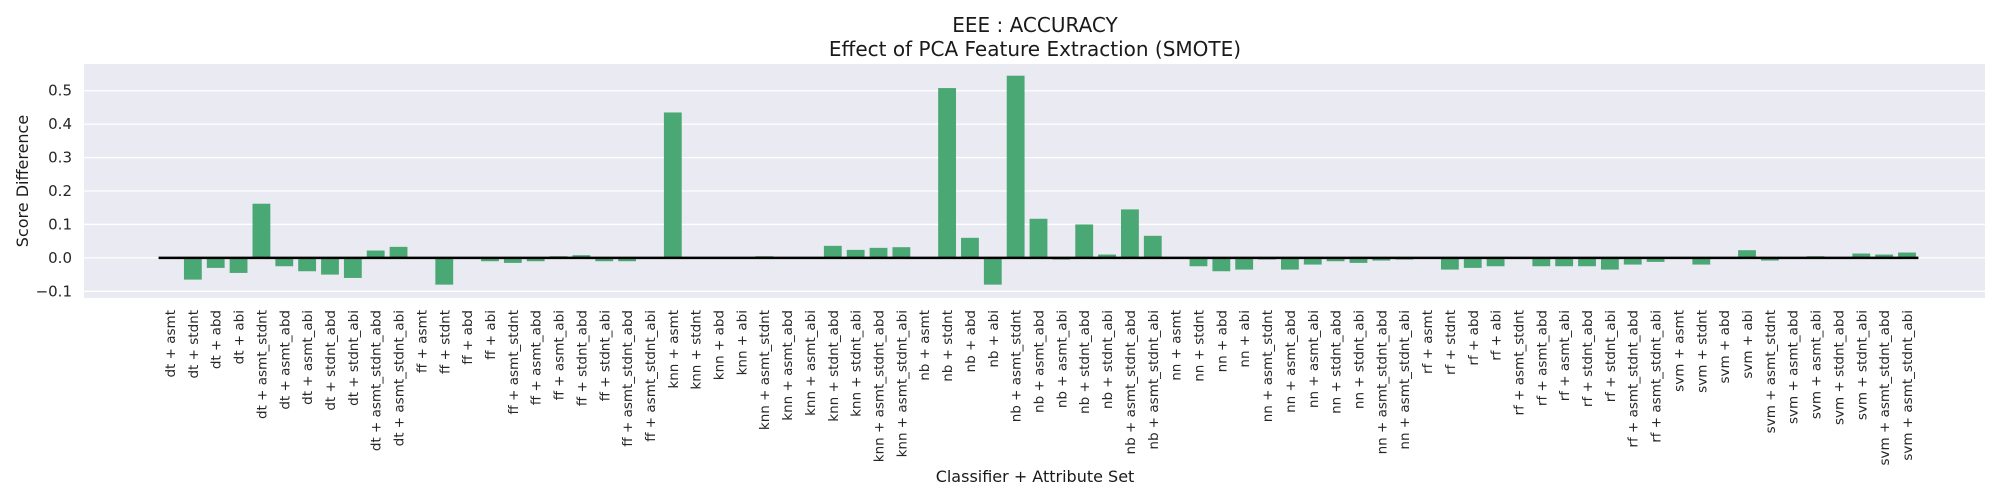 This screenshot has width=2000, height=500. Describe the element at coordinates (308, 357) in the screenshot. I see `x-tick-label: dt + asmt_abi` at that location.